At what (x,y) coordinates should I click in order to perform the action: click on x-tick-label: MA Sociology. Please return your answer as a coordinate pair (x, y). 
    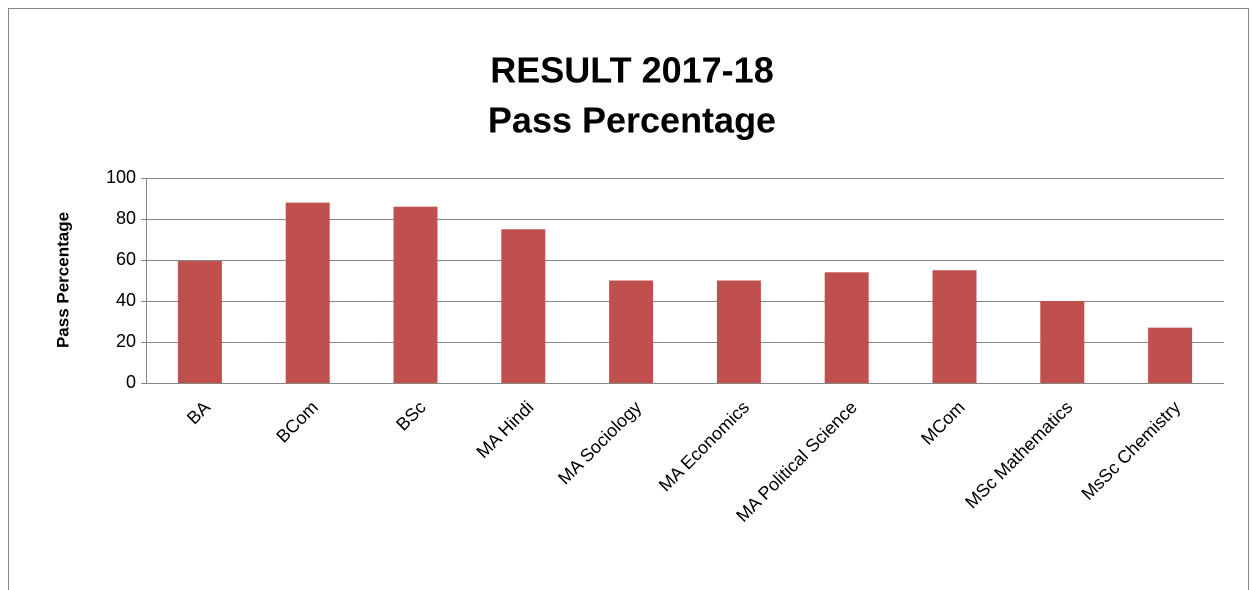
    Looking at the image, I should click on (599, 442).